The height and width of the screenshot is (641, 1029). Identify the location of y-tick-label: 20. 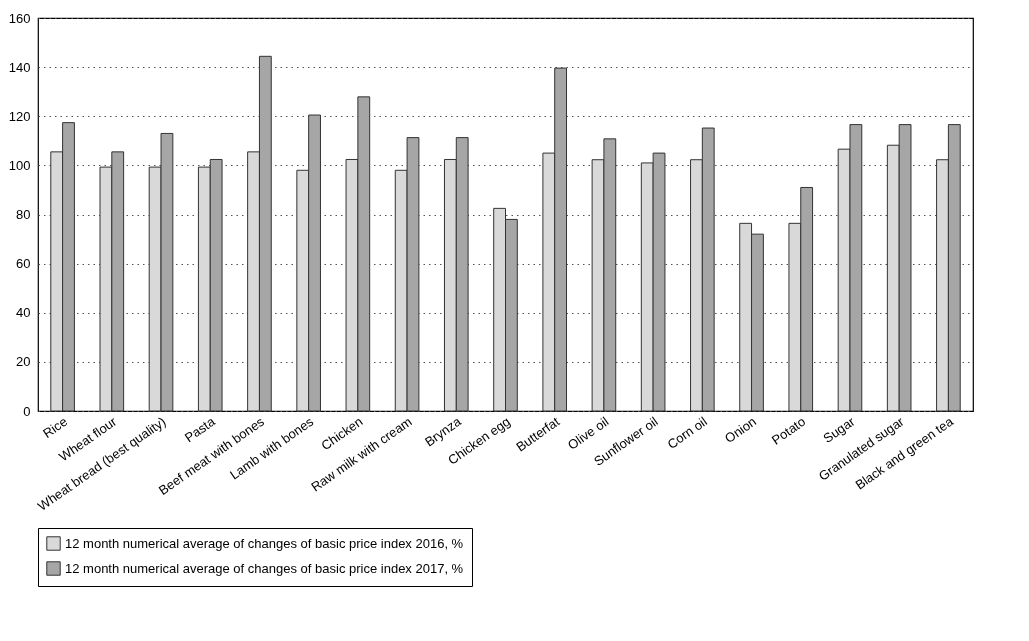
(23, 362).